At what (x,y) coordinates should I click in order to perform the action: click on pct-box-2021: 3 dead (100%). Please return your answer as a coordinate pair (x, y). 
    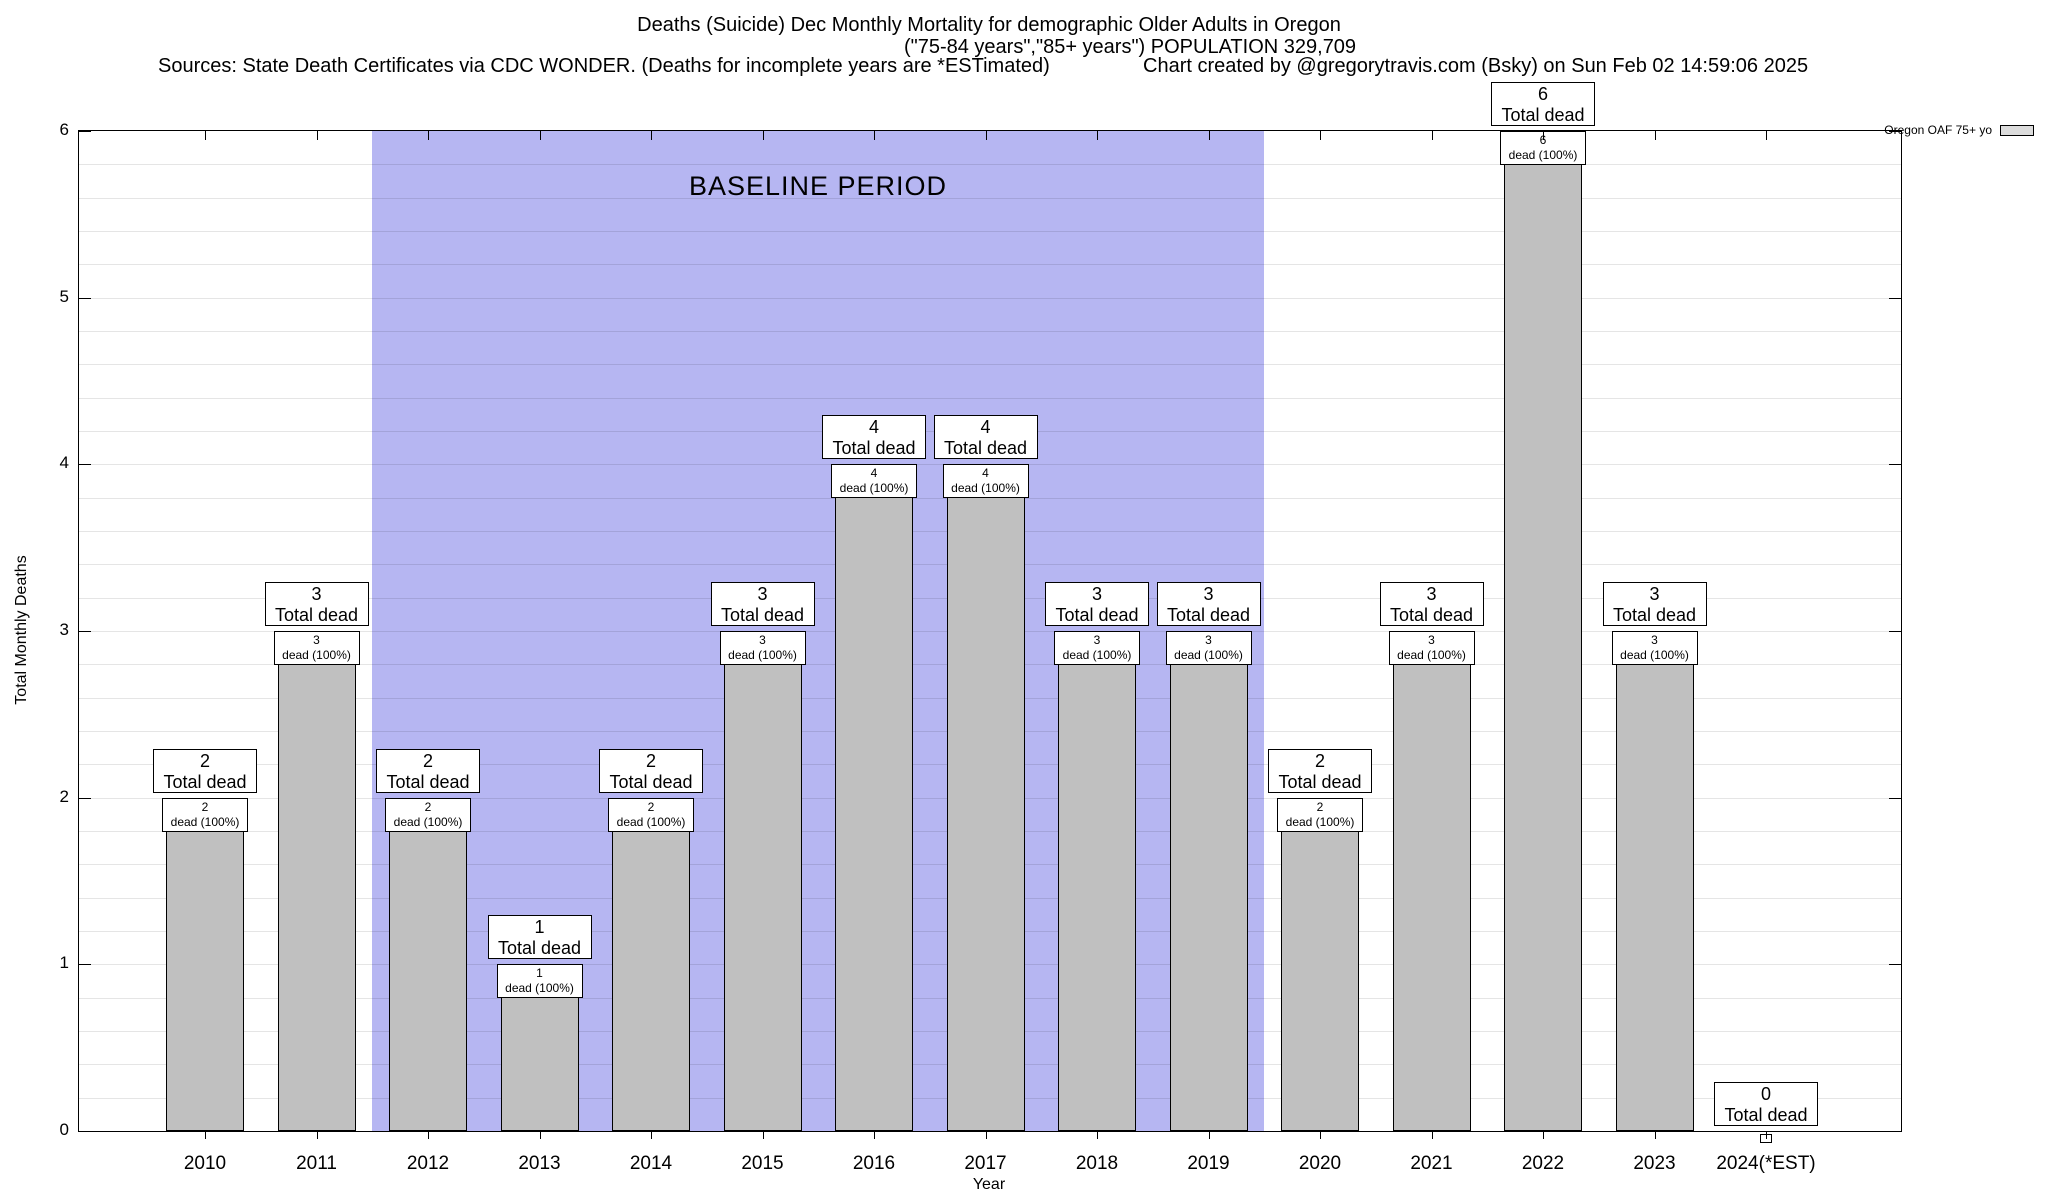
    Looking at the image, I should click on (1431, 648).